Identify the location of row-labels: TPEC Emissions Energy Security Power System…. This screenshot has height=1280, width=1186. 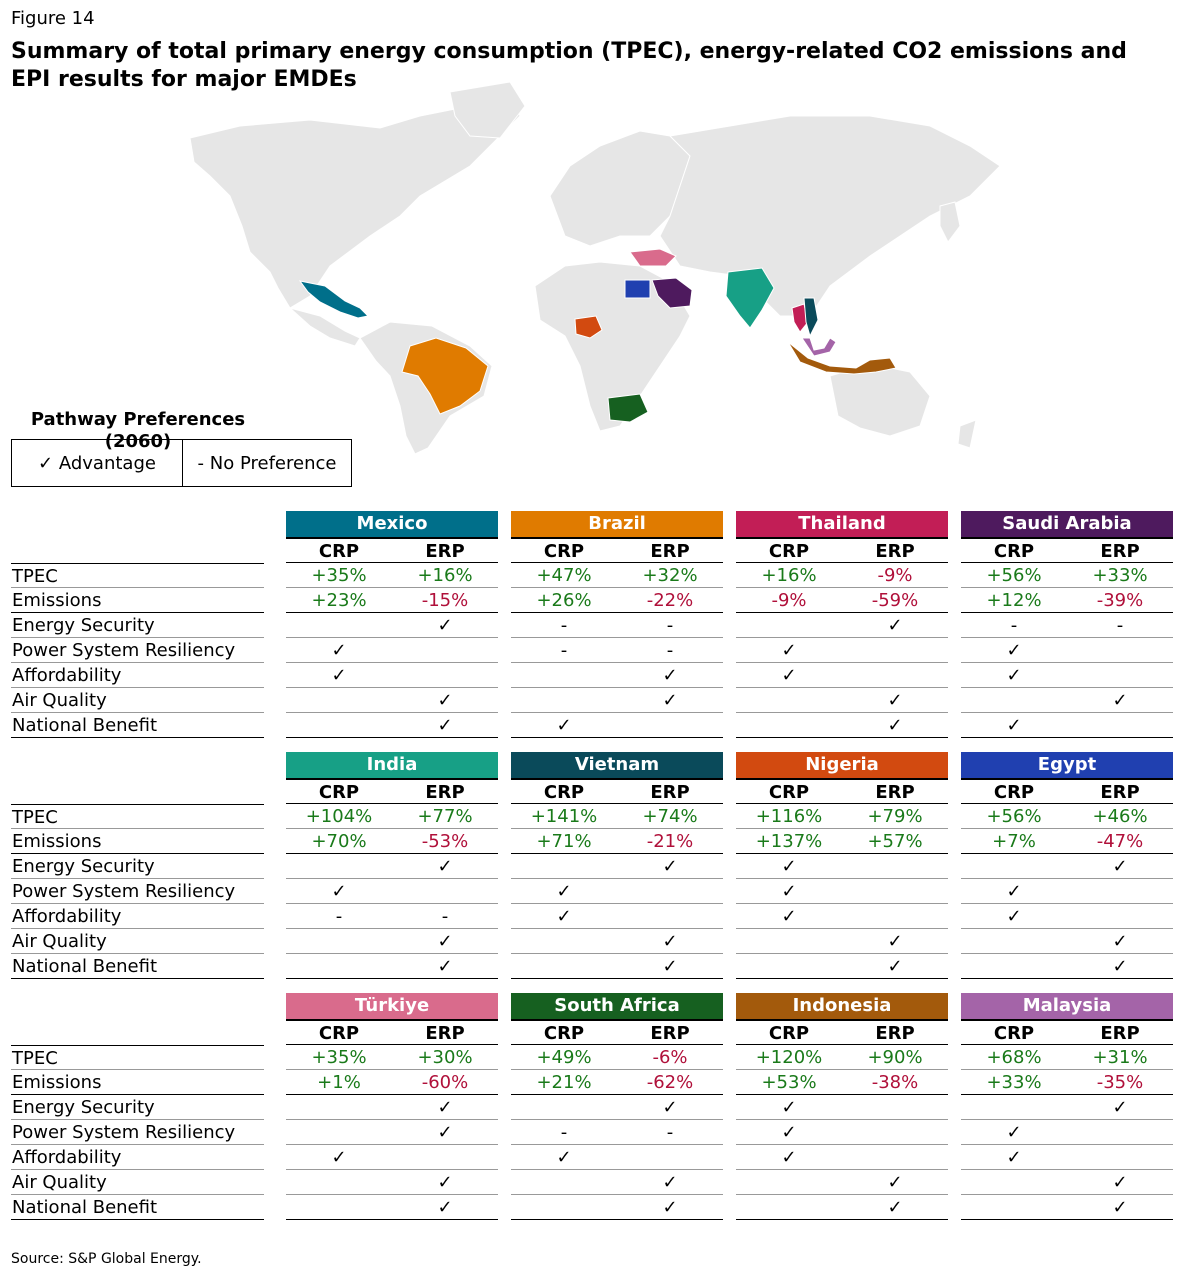
(137, 650).